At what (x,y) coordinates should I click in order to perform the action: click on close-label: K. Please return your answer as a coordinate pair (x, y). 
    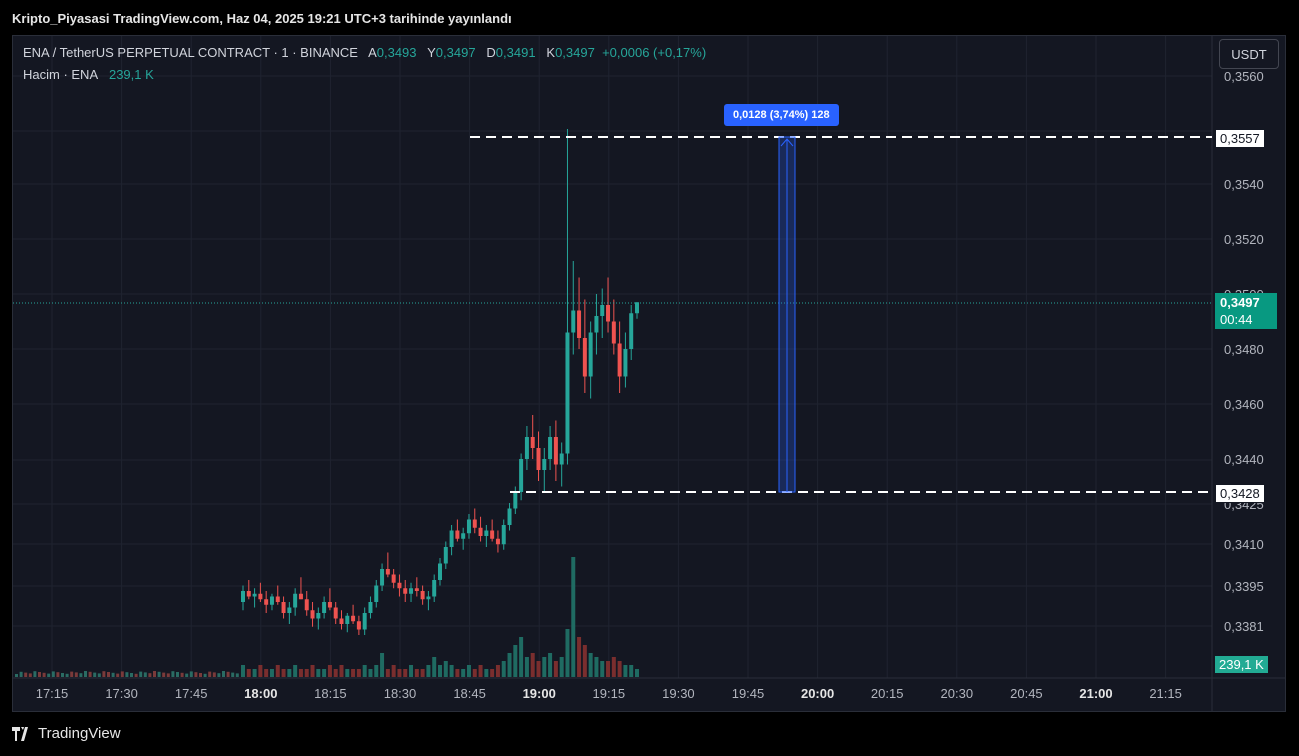
    Looking at the image, I should click on (551, 52).